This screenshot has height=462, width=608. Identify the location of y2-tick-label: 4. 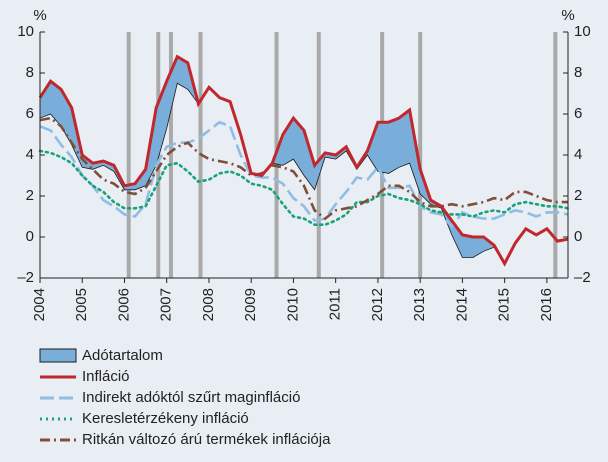
(578, 154).